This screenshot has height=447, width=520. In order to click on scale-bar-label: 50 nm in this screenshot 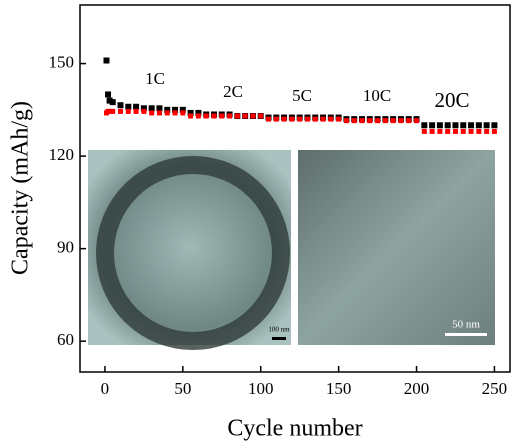, I will do `click(466, 325)`.